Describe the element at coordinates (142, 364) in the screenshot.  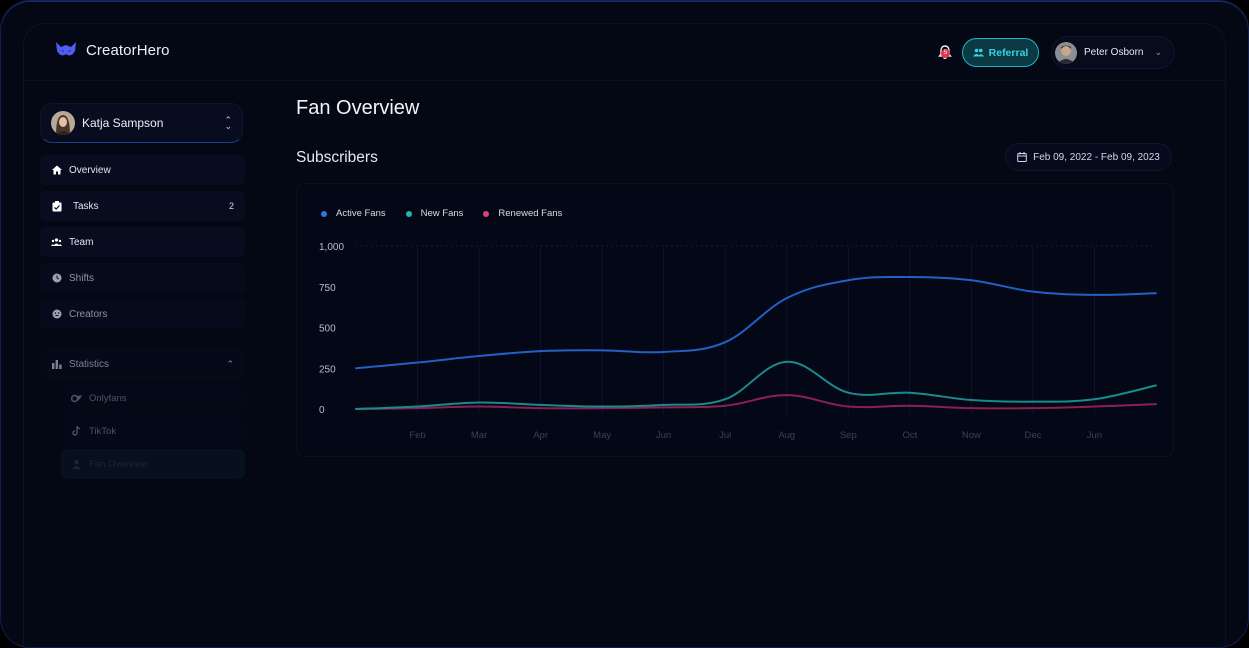
I see `sidebar-item-statistics: Statistics ⌃` at that location.